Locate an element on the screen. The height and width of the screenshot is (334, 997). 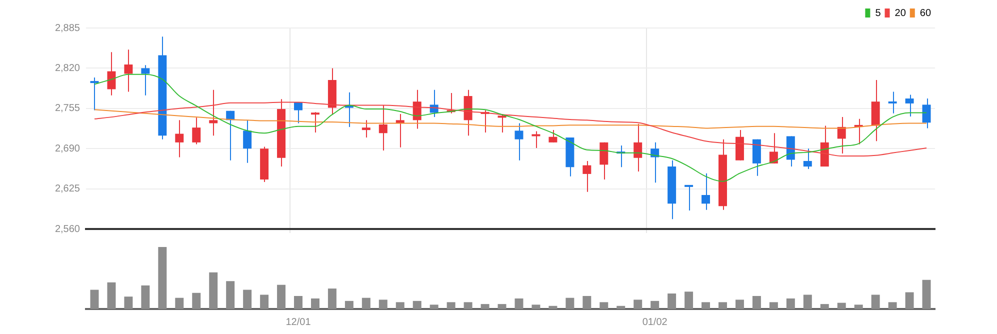
legend-label: 20 is located at coordinates (900, 13).